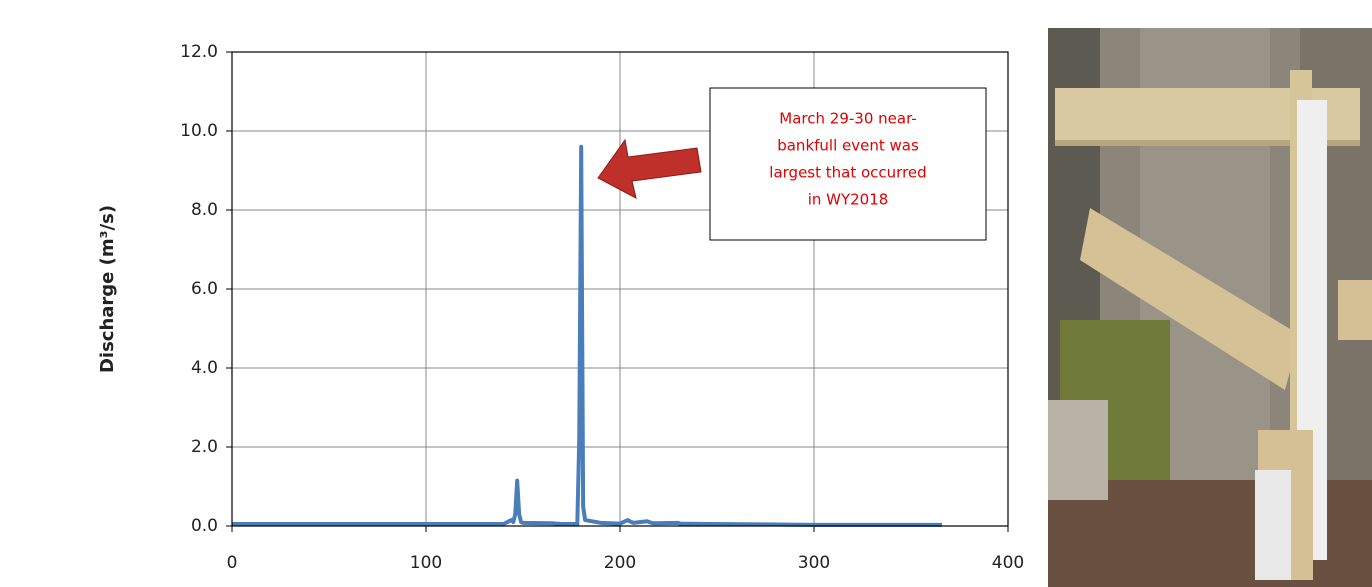 The height and width of the screenshot is (587, 1372). Describe the element at coordinates (847, 173) in the screenshot. I see `annotation-line: largest that occurred` at that location.